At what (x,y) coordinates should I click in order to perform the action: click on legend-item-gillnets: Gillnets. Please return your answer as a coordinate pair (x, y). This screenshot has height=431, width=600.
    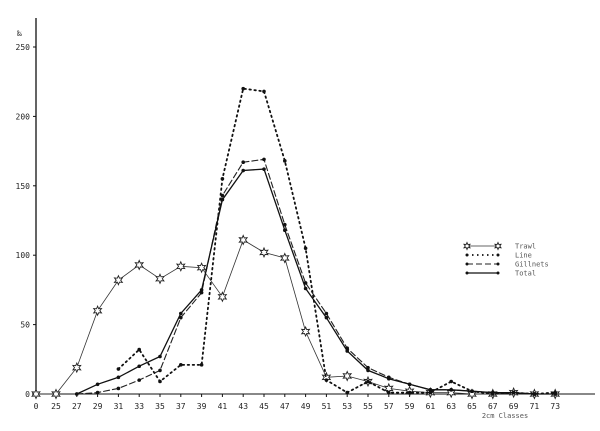
    Looking at the image, I should click on (507, 265).